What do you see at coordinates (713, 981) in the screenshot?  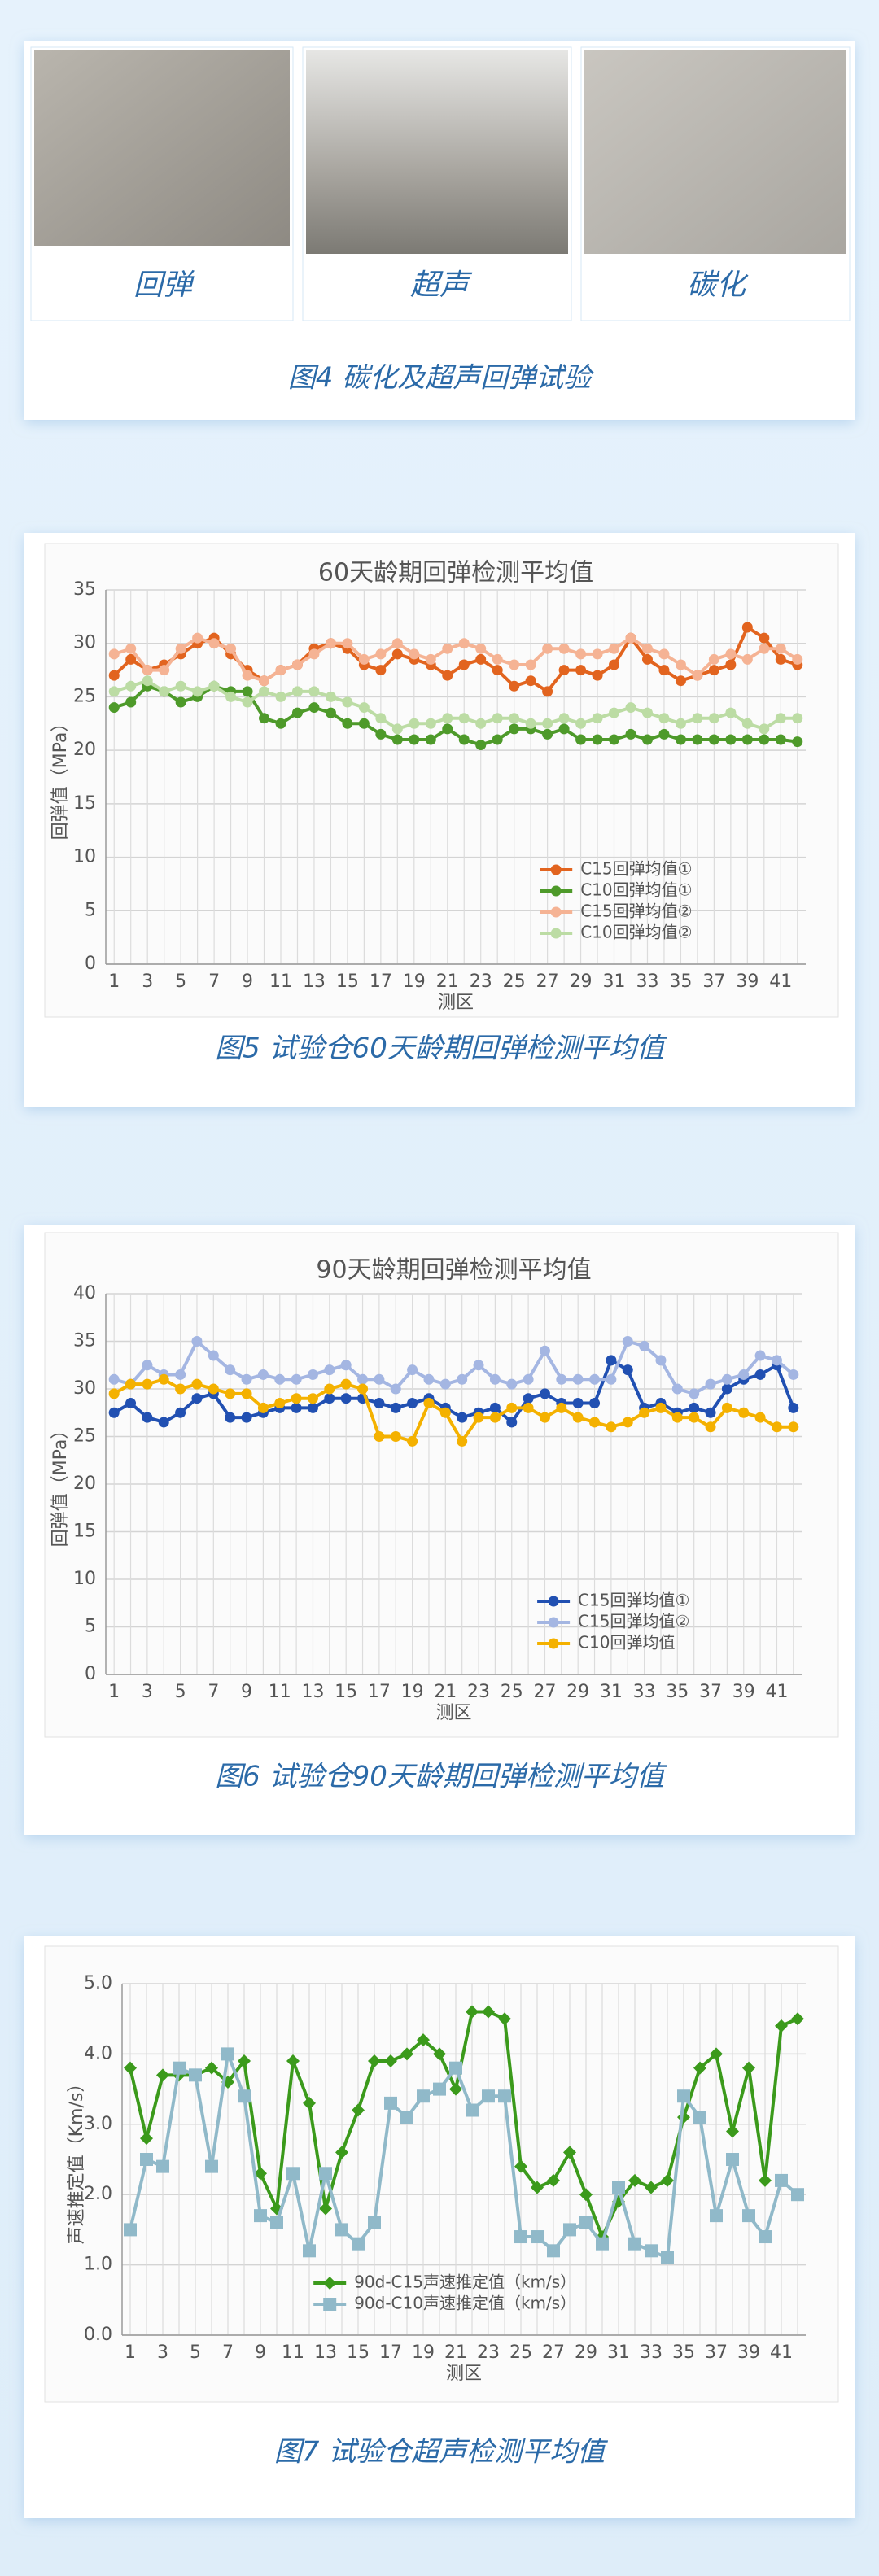 I see `x-tick-label: 37` at bounding box center [713, 981].